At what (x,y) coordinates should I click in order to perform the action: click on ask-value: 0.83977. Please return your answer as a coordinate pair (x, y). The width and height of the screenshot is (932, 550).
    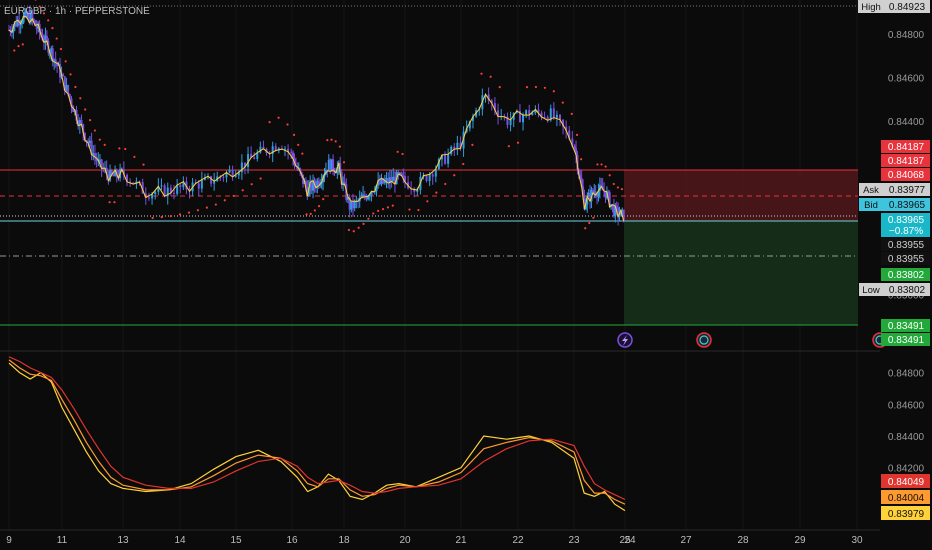
    Looking at the image, I should click on (907, 190).